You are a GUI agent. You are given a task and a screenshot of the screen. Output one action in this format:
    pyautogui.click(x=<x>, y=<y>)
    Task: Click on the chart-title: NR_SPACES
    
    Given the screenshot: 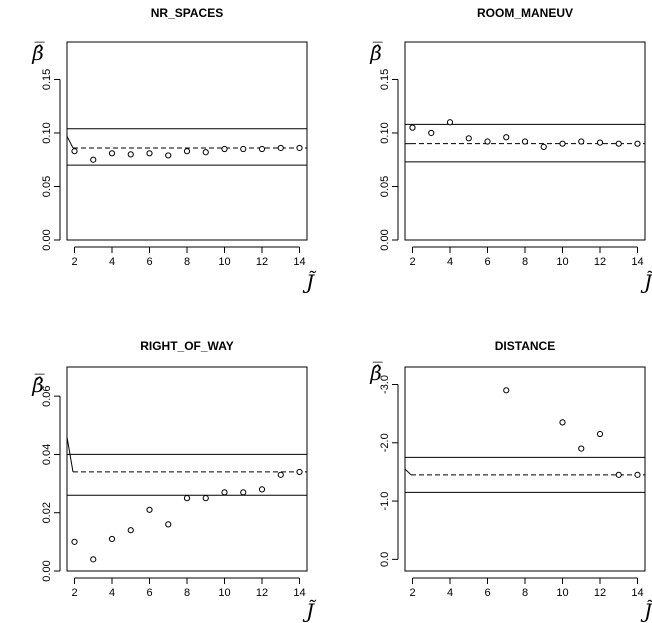 What is the action you would take?
    pyautogui.click(x=187, y=13)
    